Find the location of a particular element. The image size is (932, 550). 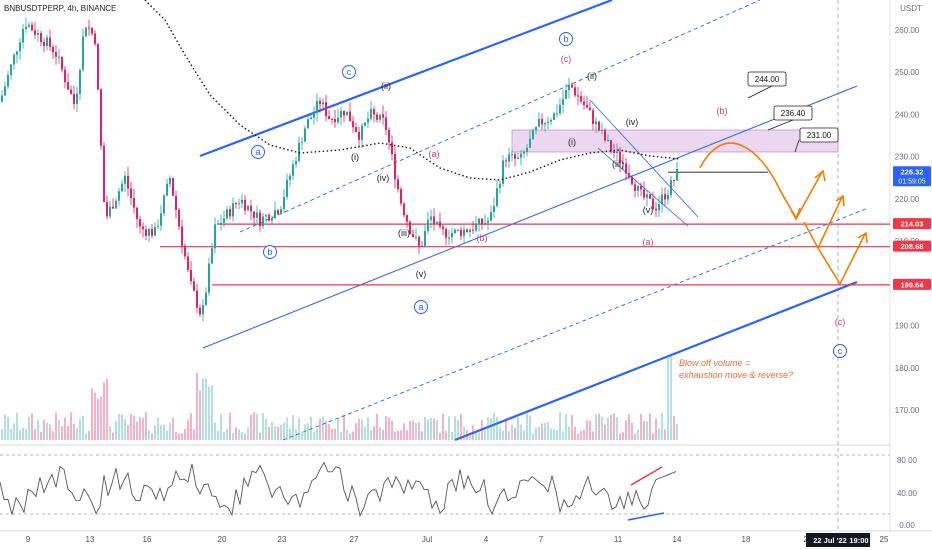

rsi-support-line is located at coordinates (646, 516).